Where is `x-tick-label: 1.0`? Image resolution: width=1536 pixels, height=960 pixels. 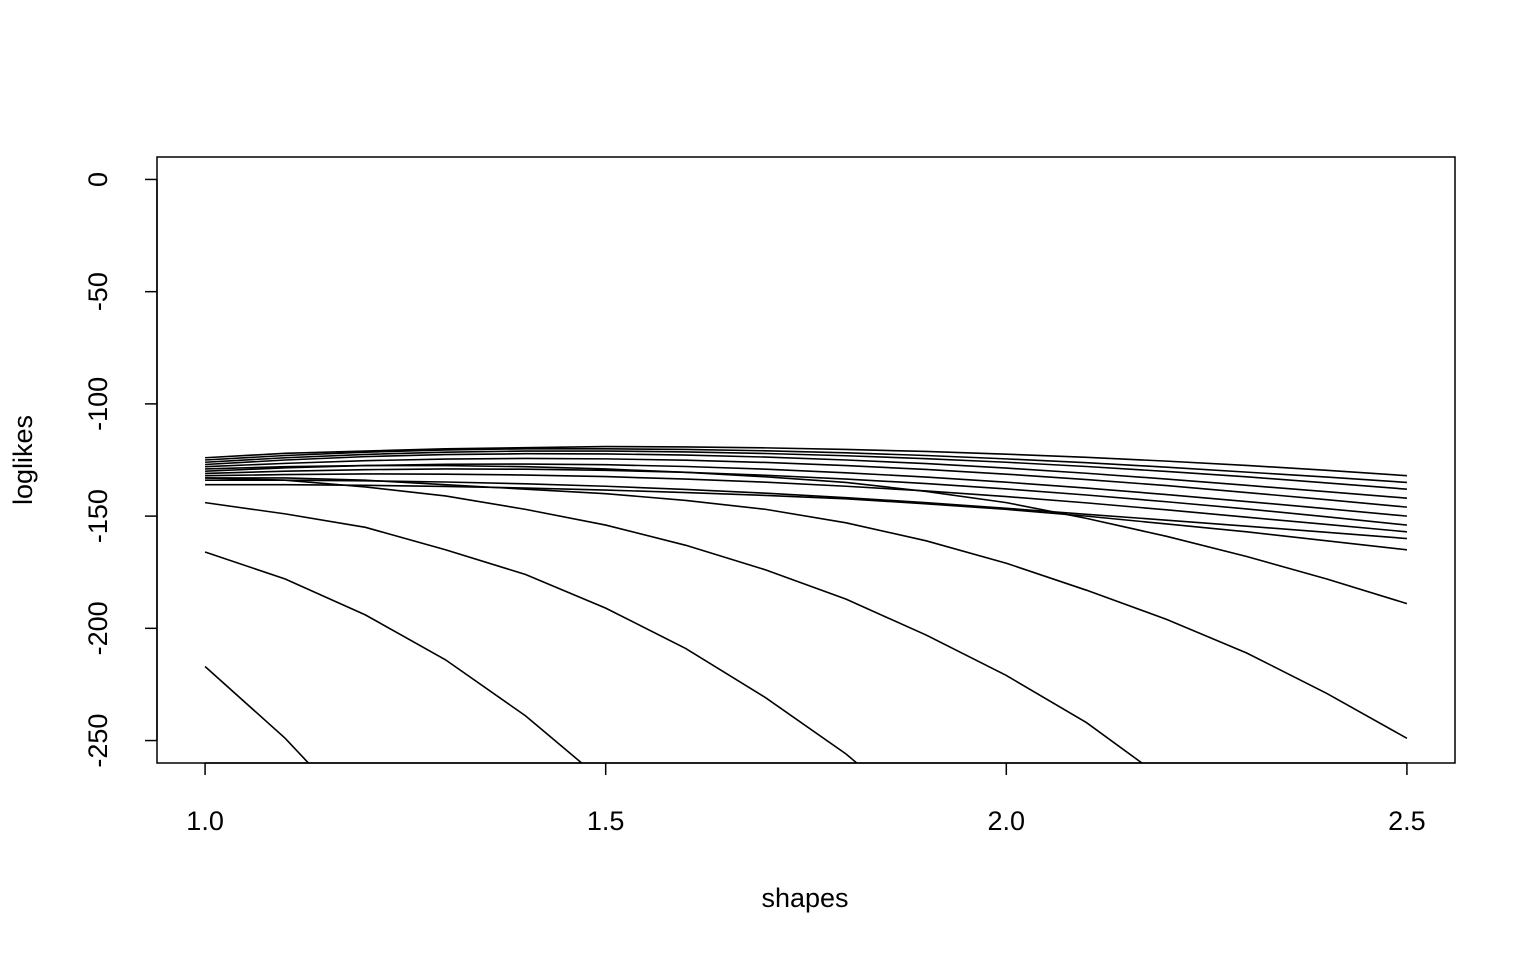 x-tick-label: 1.0 is located at coordinates (205, 821).